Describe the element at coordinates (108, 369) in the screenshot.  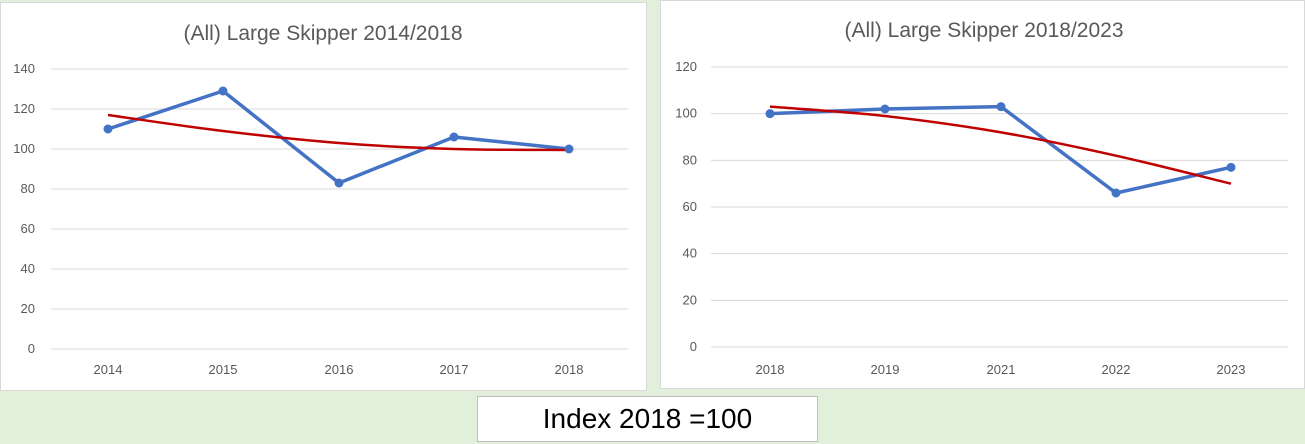
I see `x-tick-label: 2014` at that location.